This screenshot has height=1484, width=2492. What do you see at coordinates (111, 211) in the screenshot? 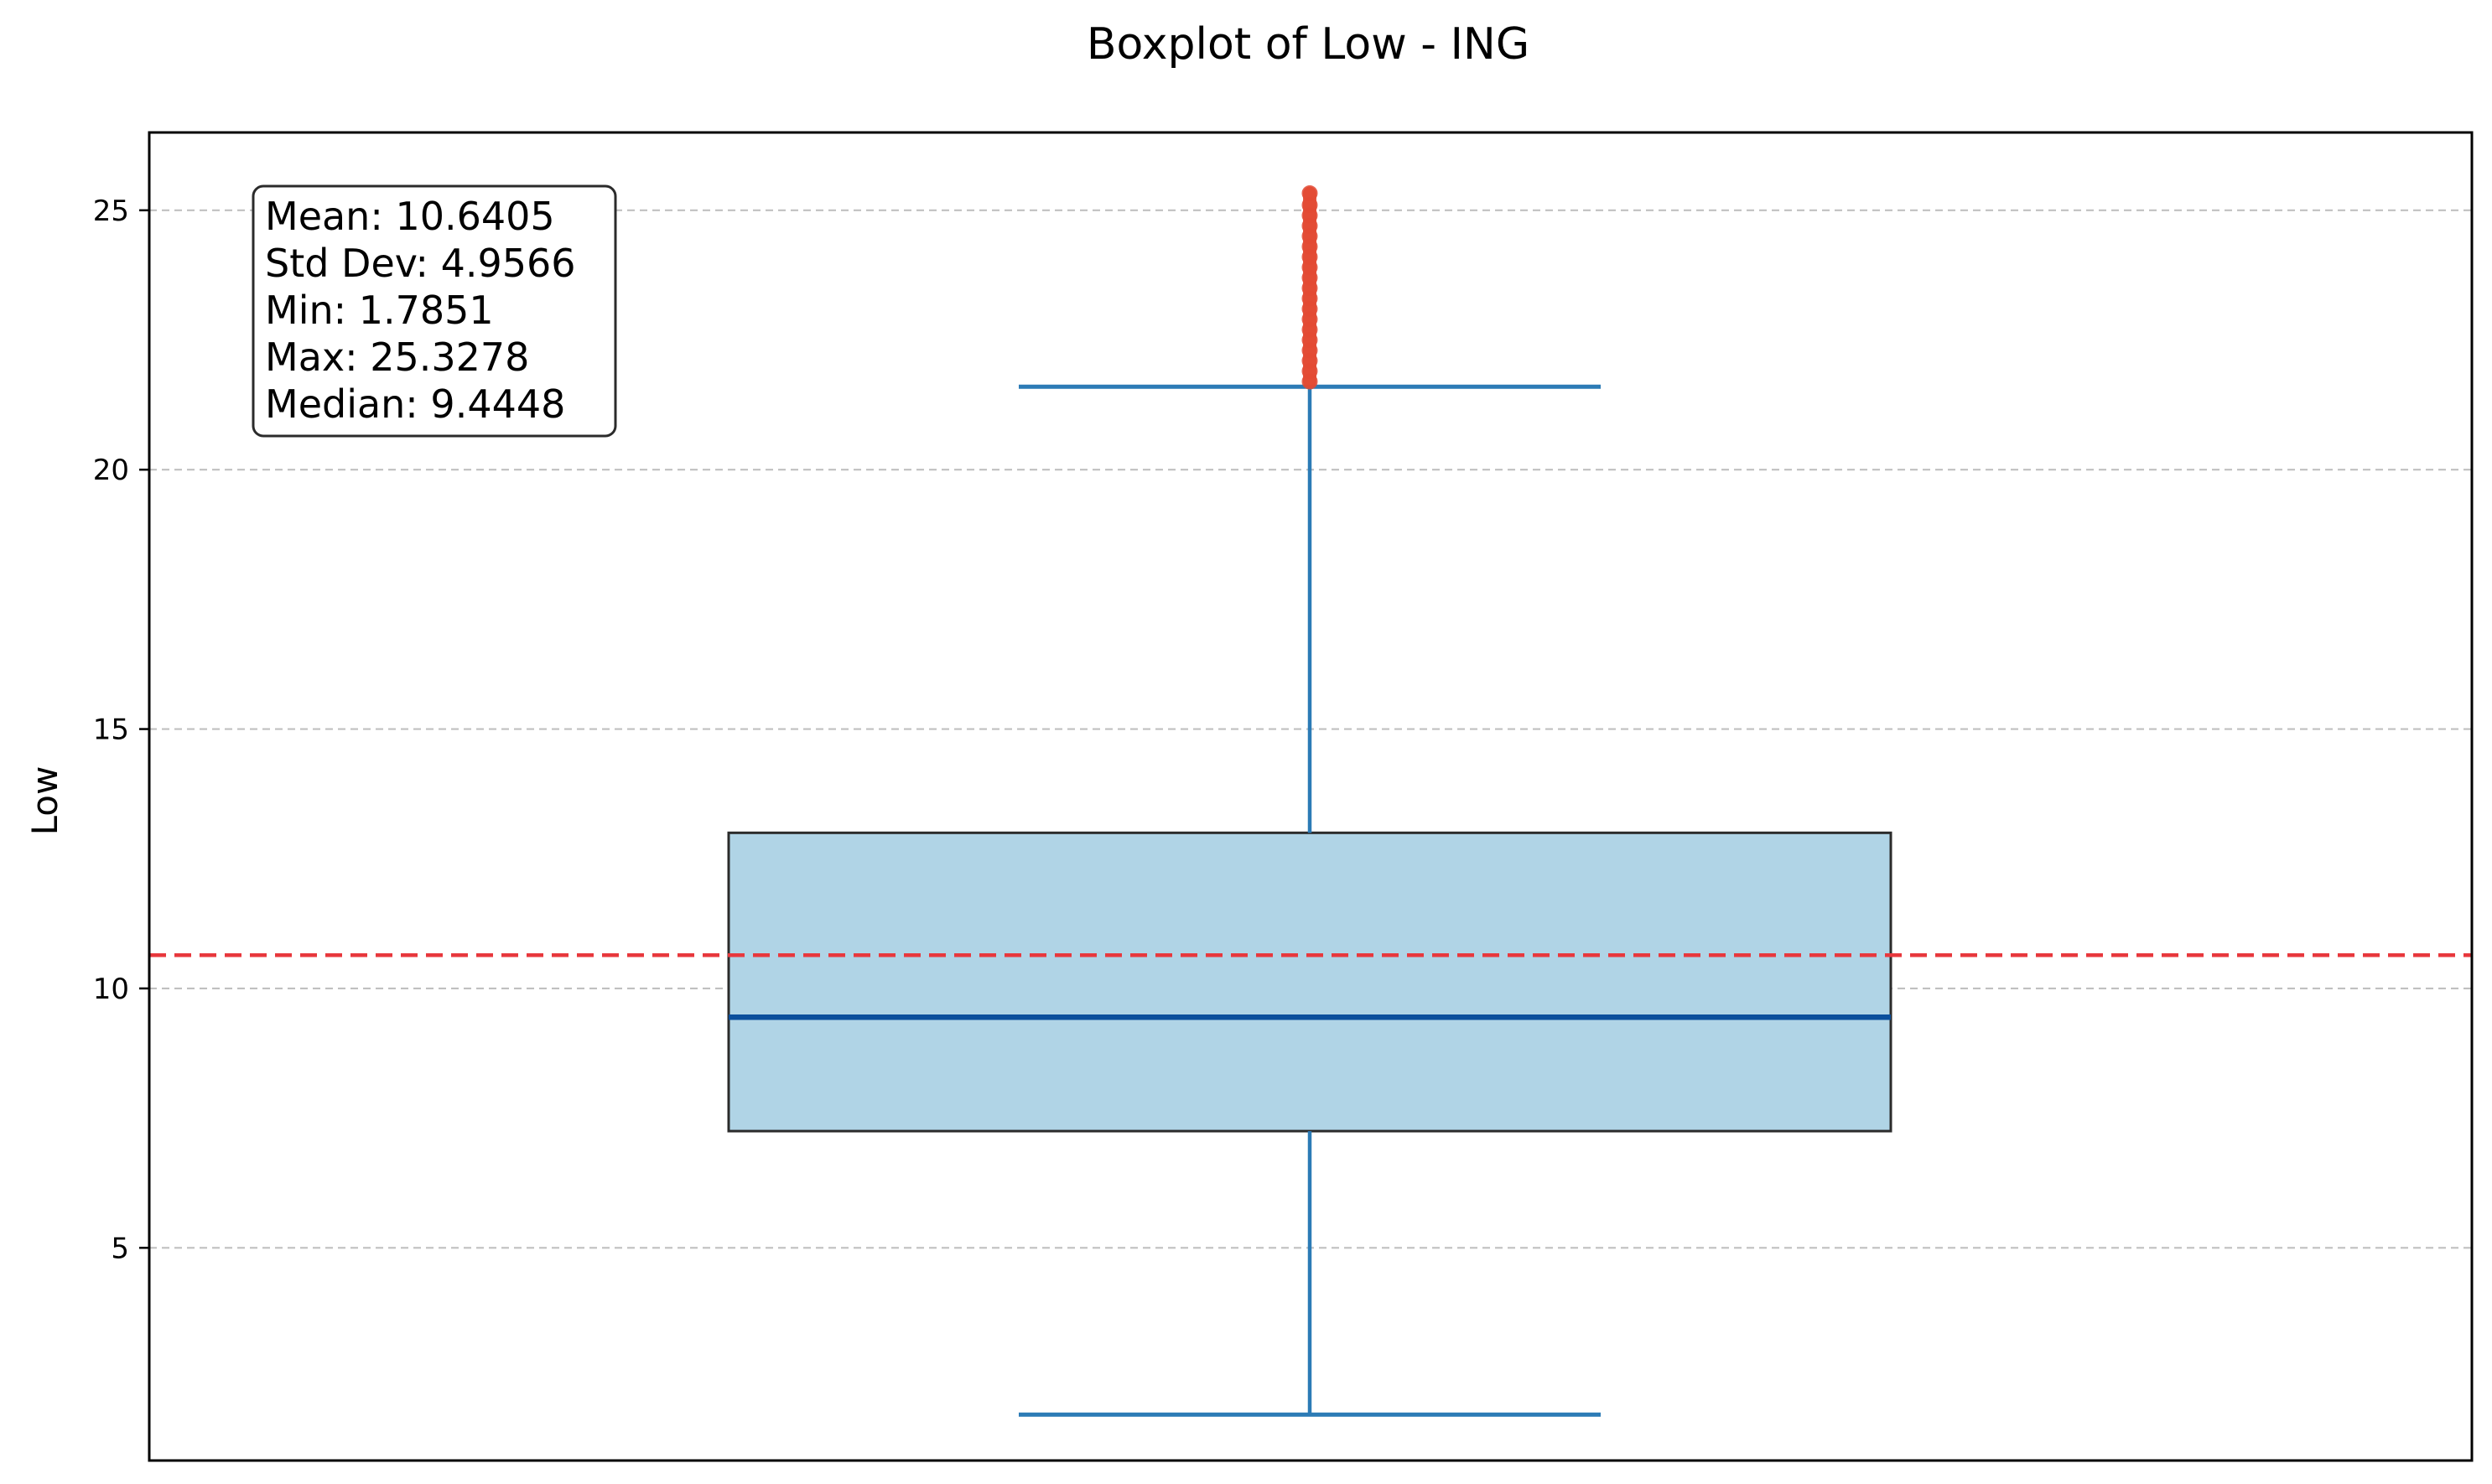
I see `y-tick-label-25: 25` at bounding box center [111, 211].